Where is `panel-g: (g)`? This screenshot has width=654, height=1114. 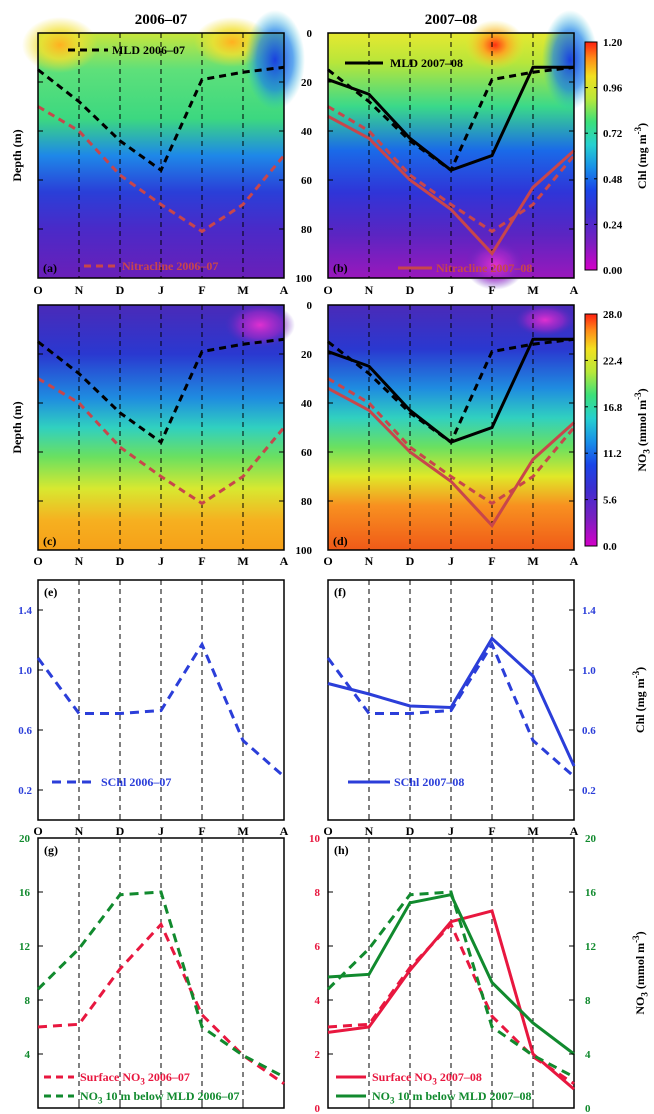
panel-g: (g) is located at coordinates (160, 973).